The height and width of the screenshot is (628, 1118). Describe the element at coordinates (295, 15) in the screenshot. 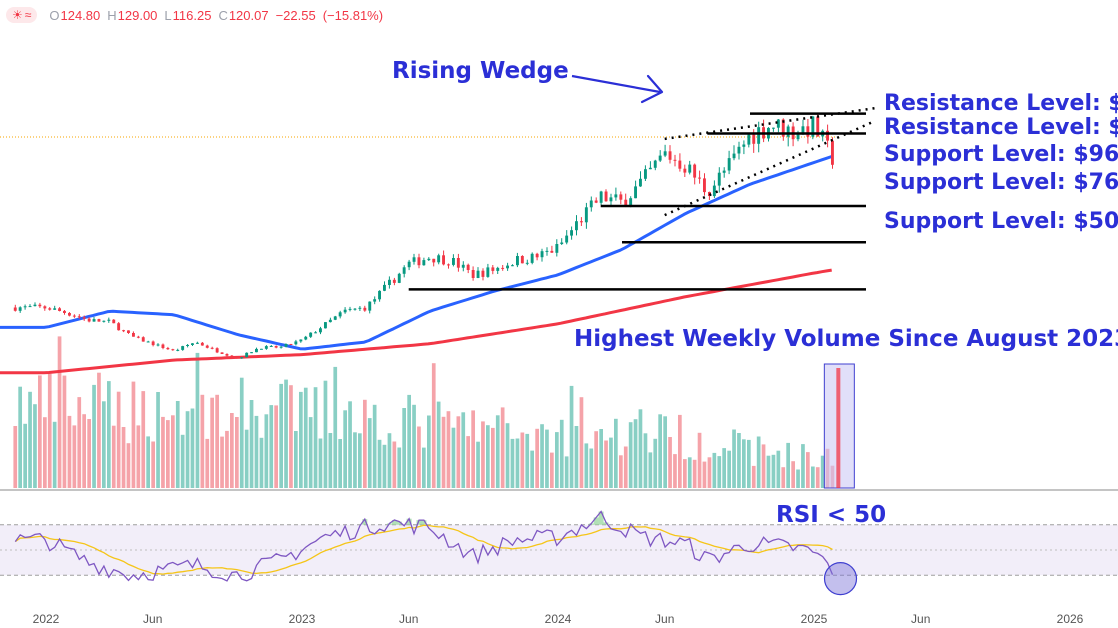

I see `change-value: −22.55` at that location.